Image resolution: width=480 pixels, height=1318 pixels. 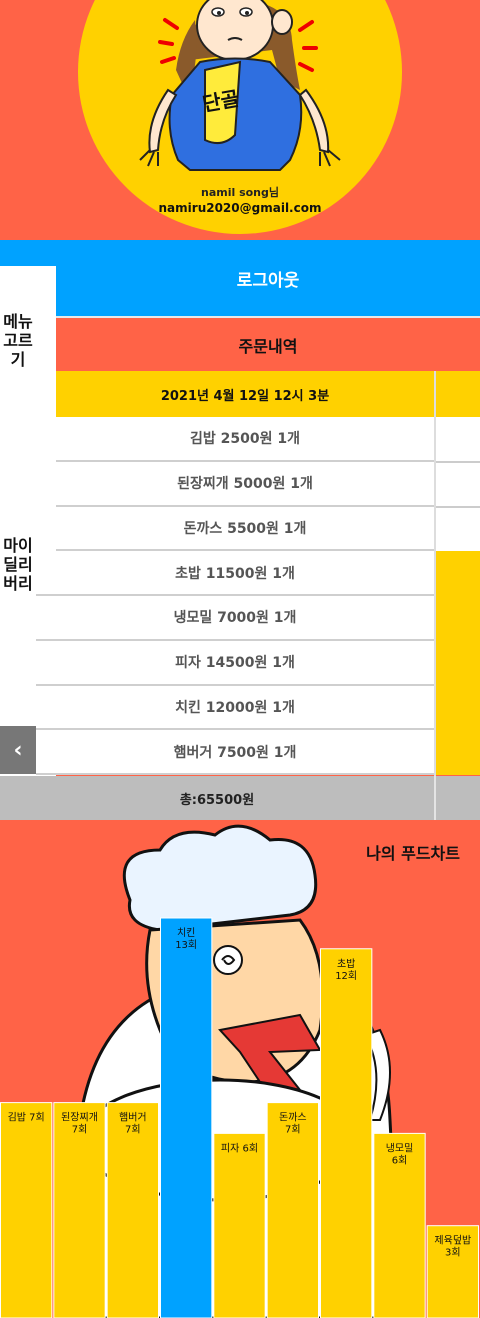 I want to click on chart-bar-label: 돈까스 7회, so click(x=293, y=1124).